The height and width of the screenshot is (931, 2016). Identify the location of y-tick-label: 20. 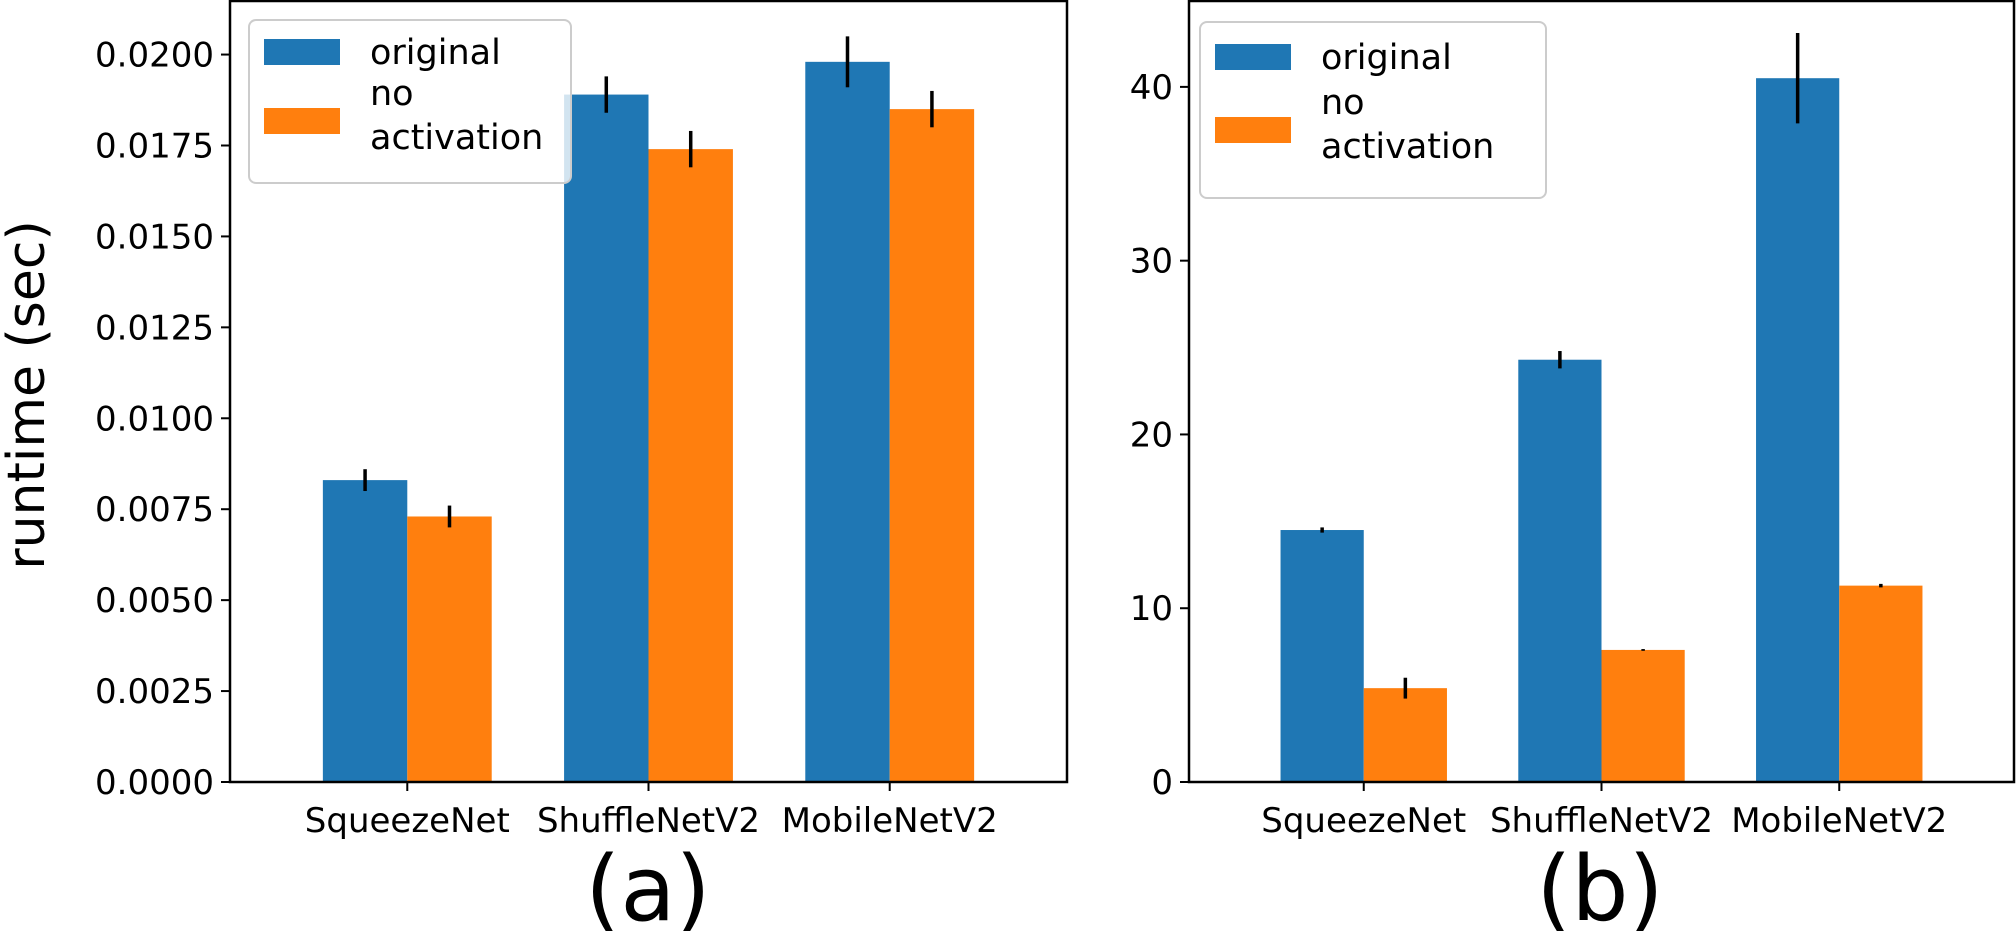
(1151, 435).